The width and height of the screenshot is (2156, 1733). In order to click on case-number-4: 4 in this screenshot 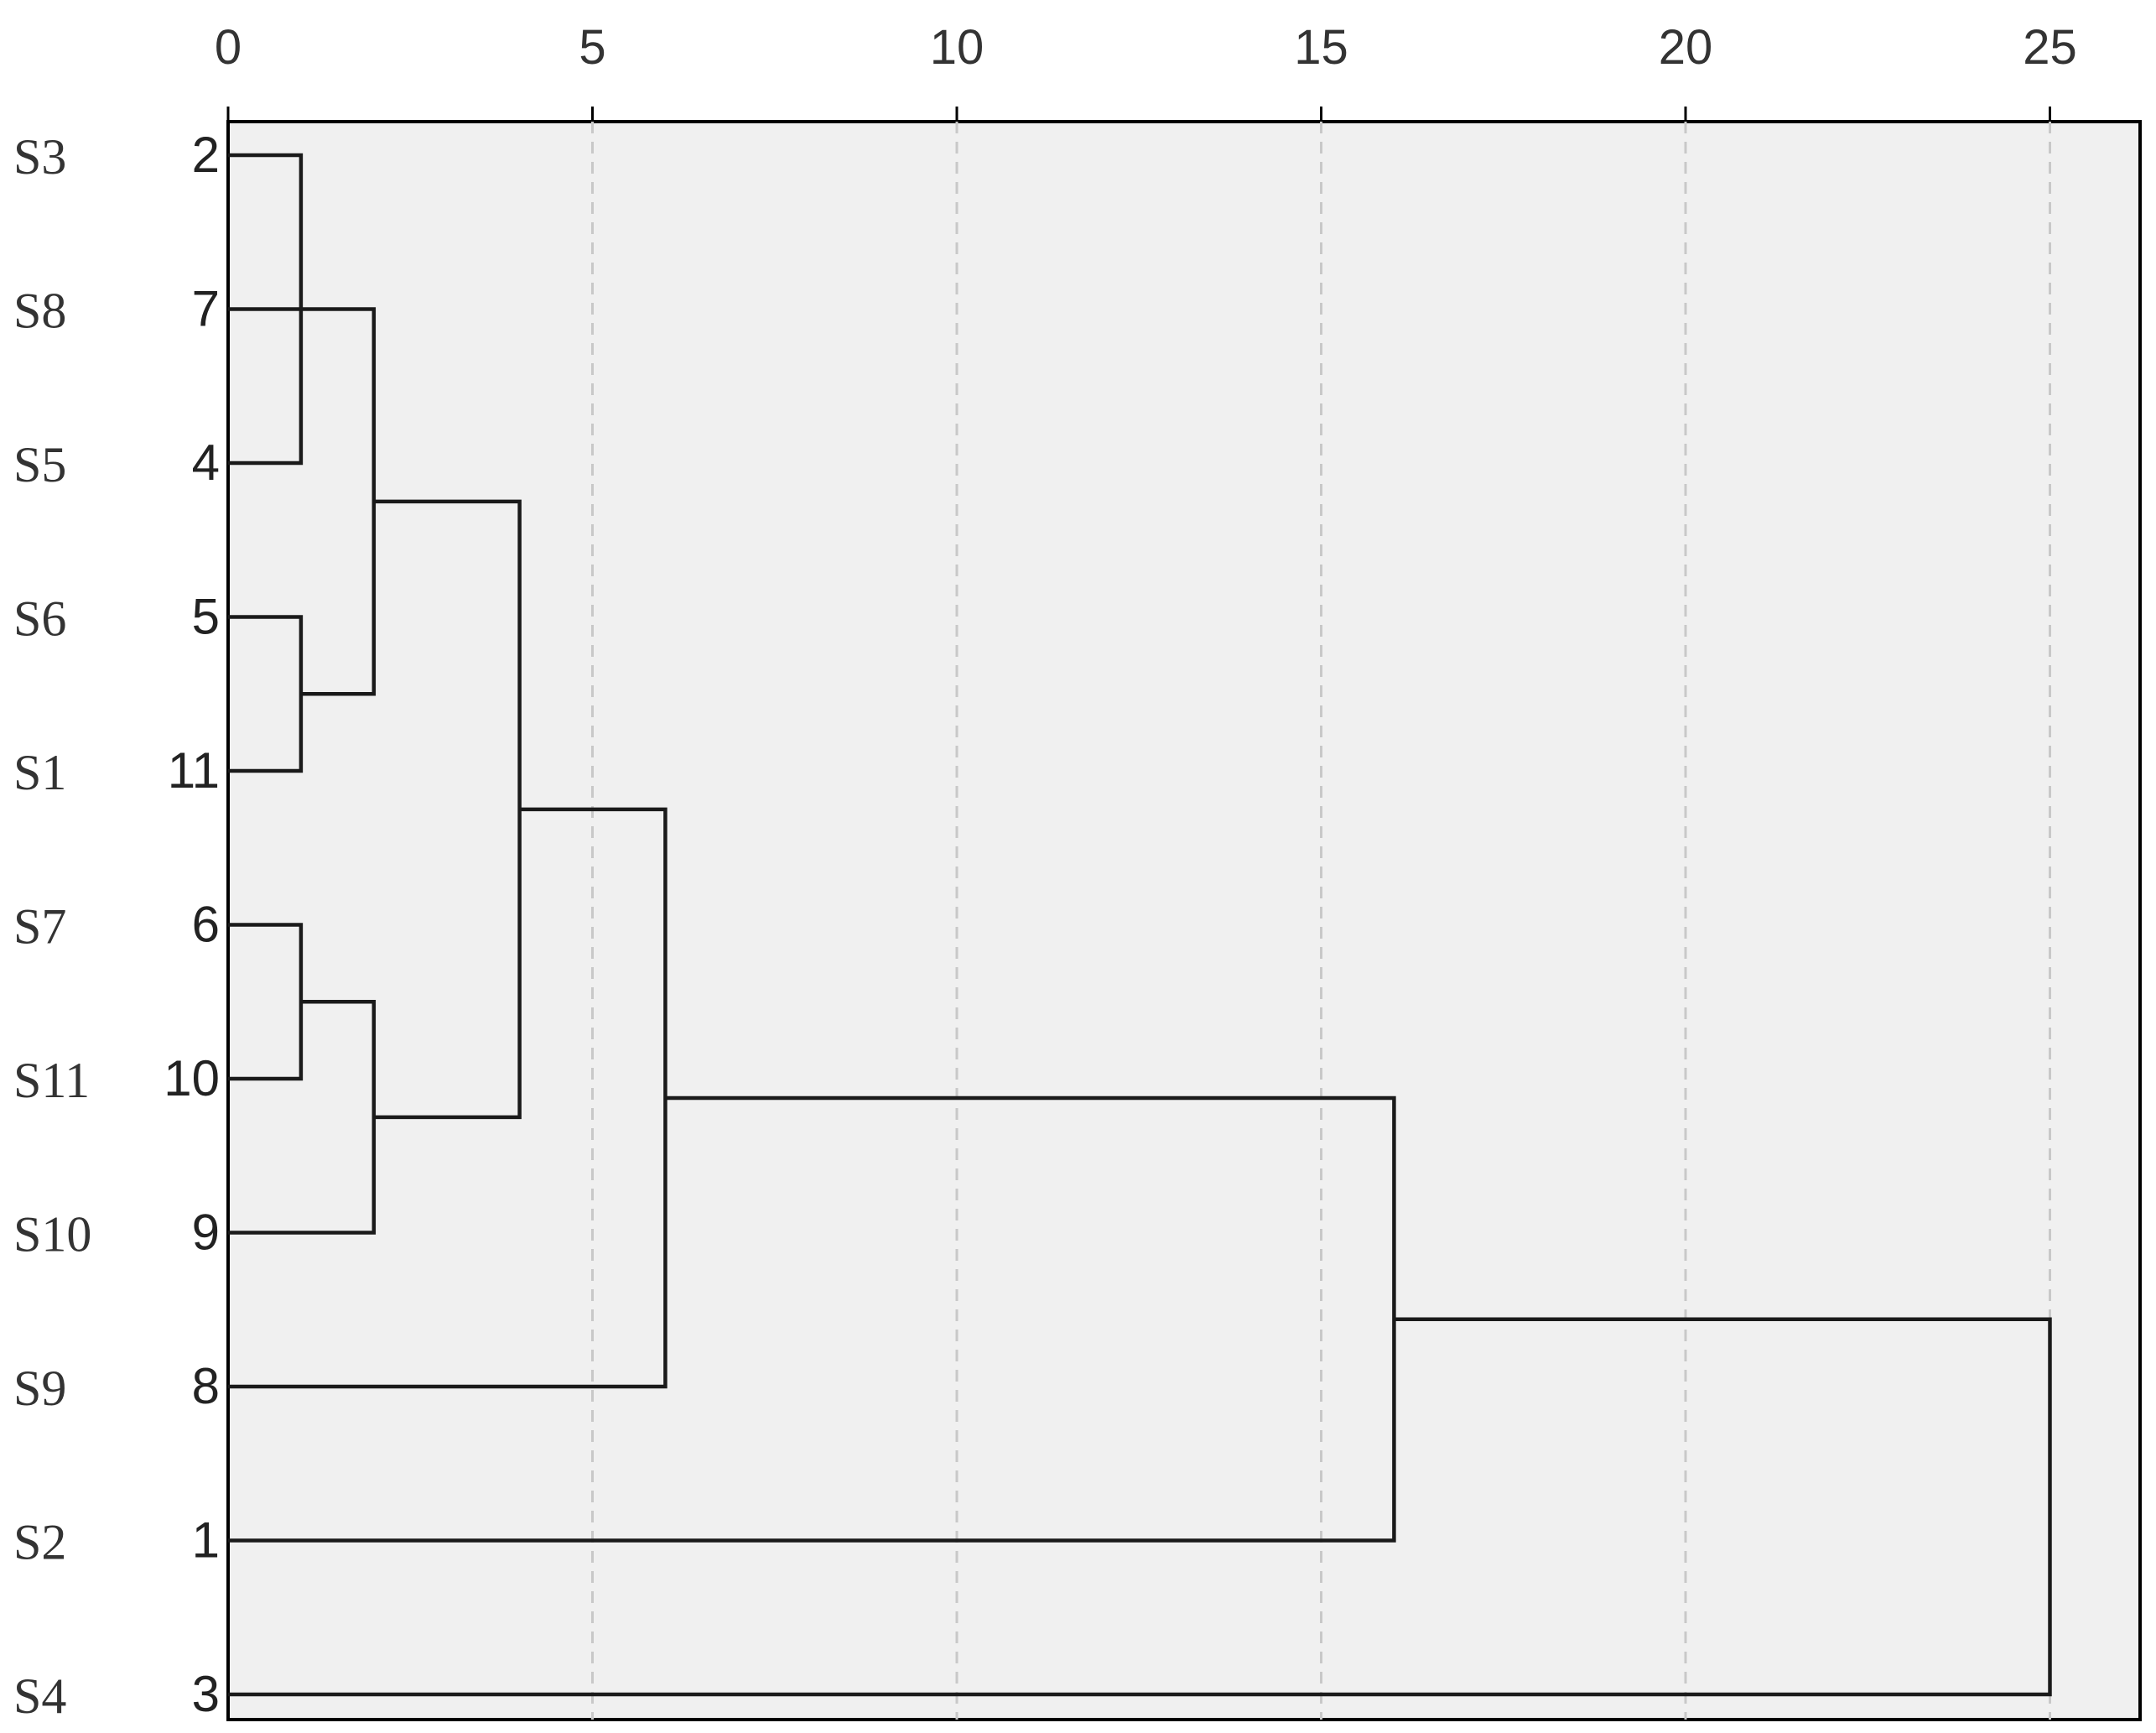, I will do `click(206, 463)`.